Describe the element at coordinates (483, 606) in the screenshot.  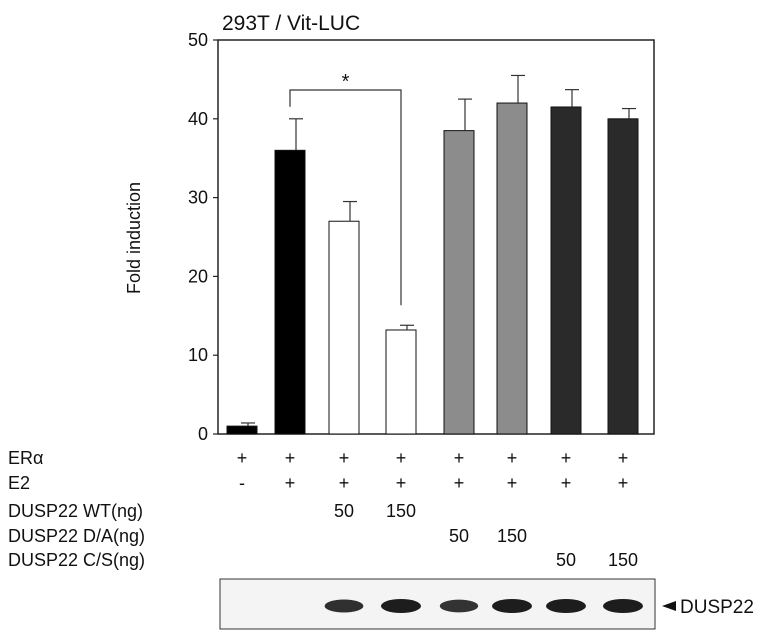
I see `western-blot-bands` at that location.